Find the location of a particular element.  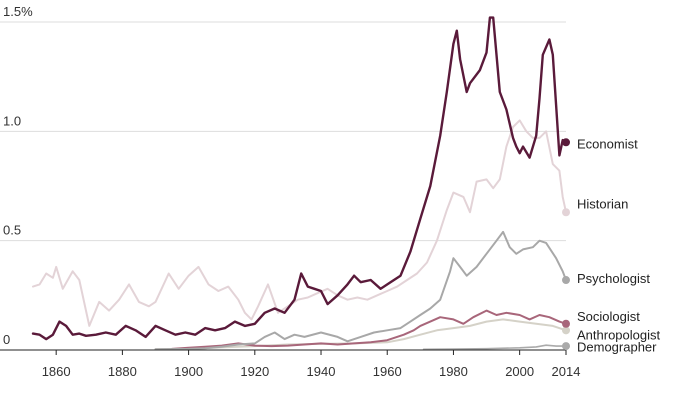

y-tick-label: 1.0 is located at coordinates (12, 120).